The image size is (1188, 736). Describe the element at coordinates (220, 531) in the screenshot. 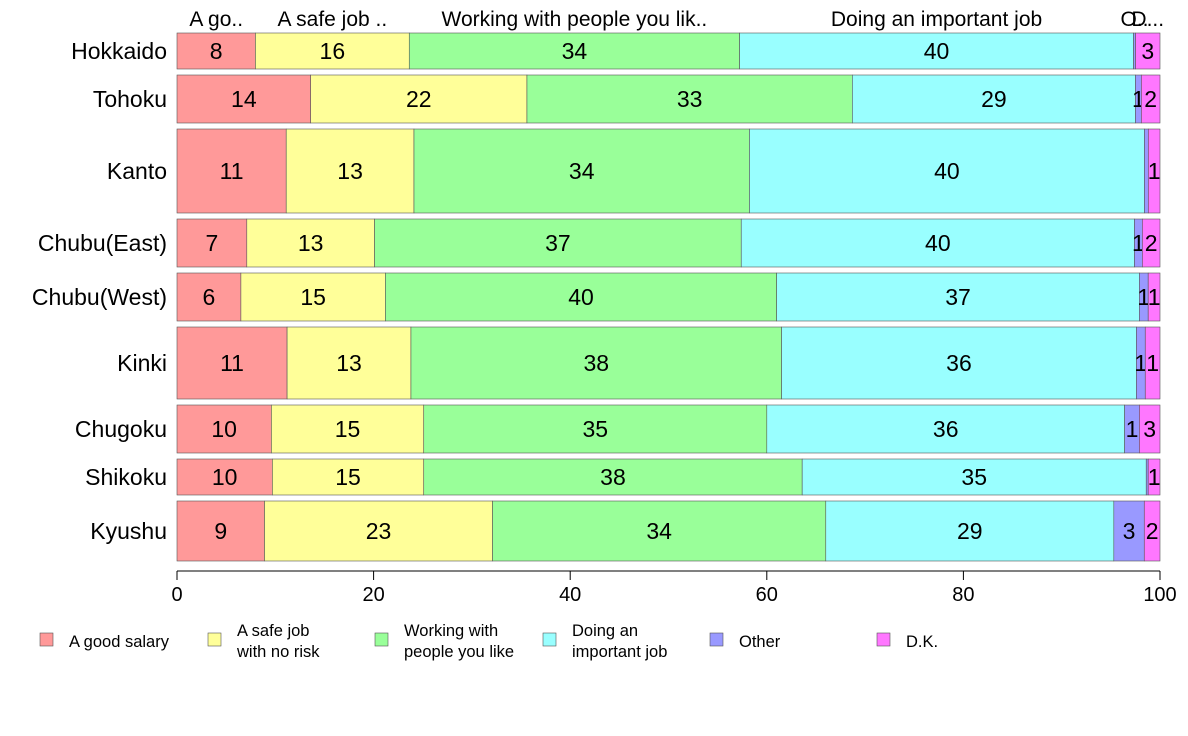

I see `data-label: 9` at that location.